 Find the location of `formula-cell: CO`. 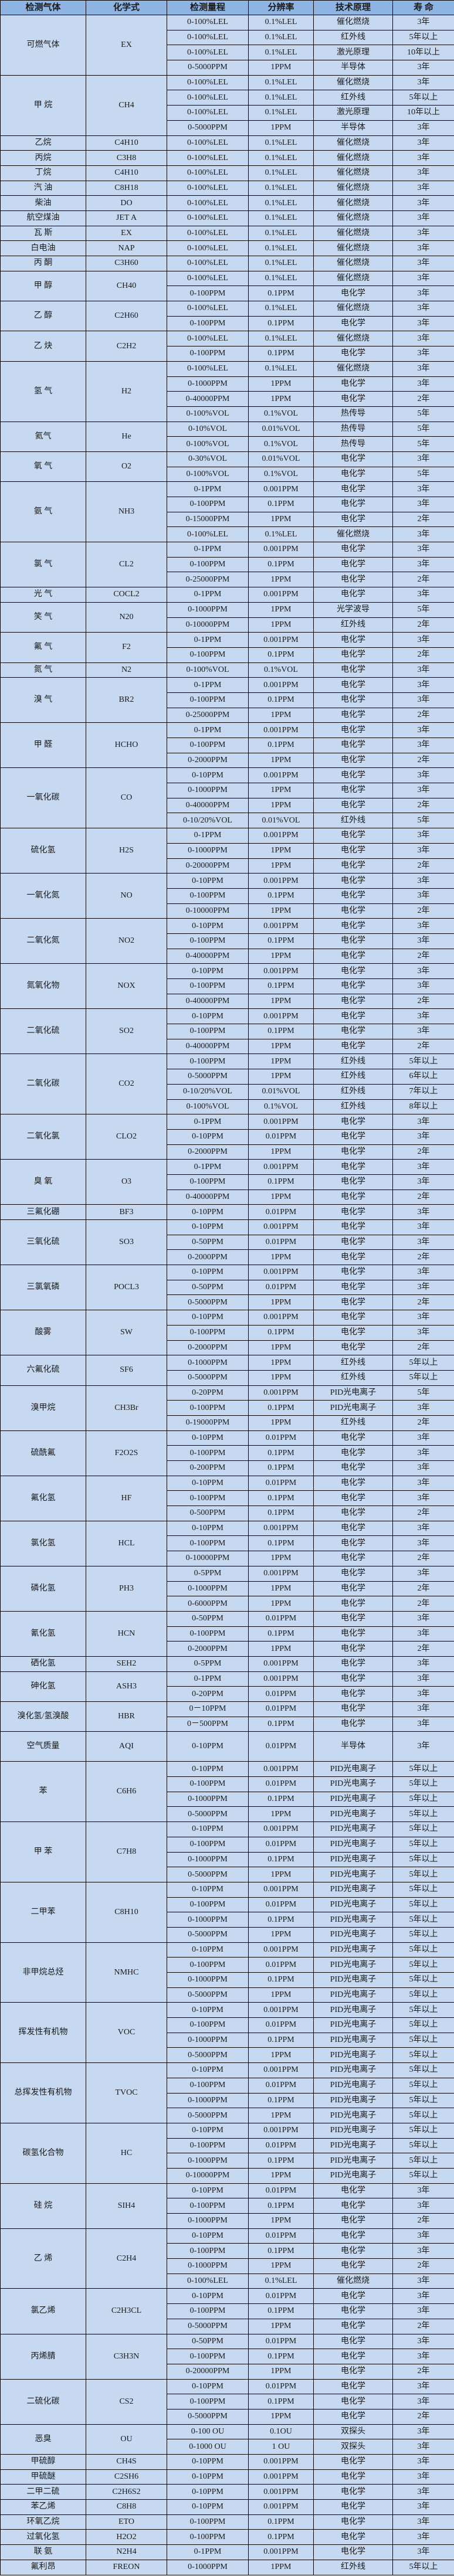

formula-cell: CO is located at coordinates (126, 798).